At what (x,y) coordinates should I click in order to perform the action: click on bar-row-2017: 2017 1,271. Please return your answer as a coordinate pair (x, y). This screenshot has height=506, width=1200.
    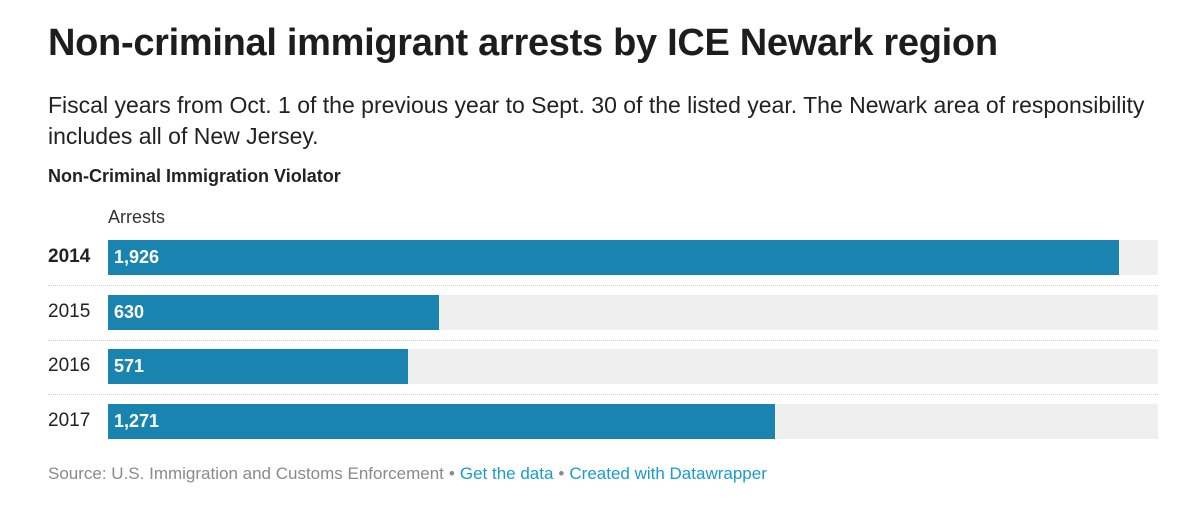
    Looking at the image, I should click on (600, 421).